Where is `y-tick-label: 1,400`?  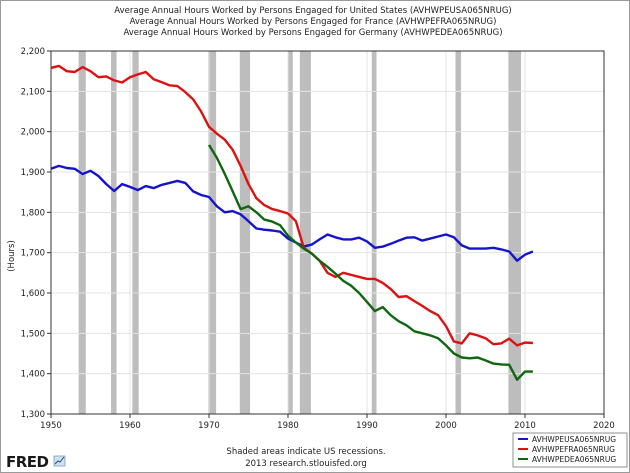 y-tick-label: 1,400 is located at coordinates (33, 375).